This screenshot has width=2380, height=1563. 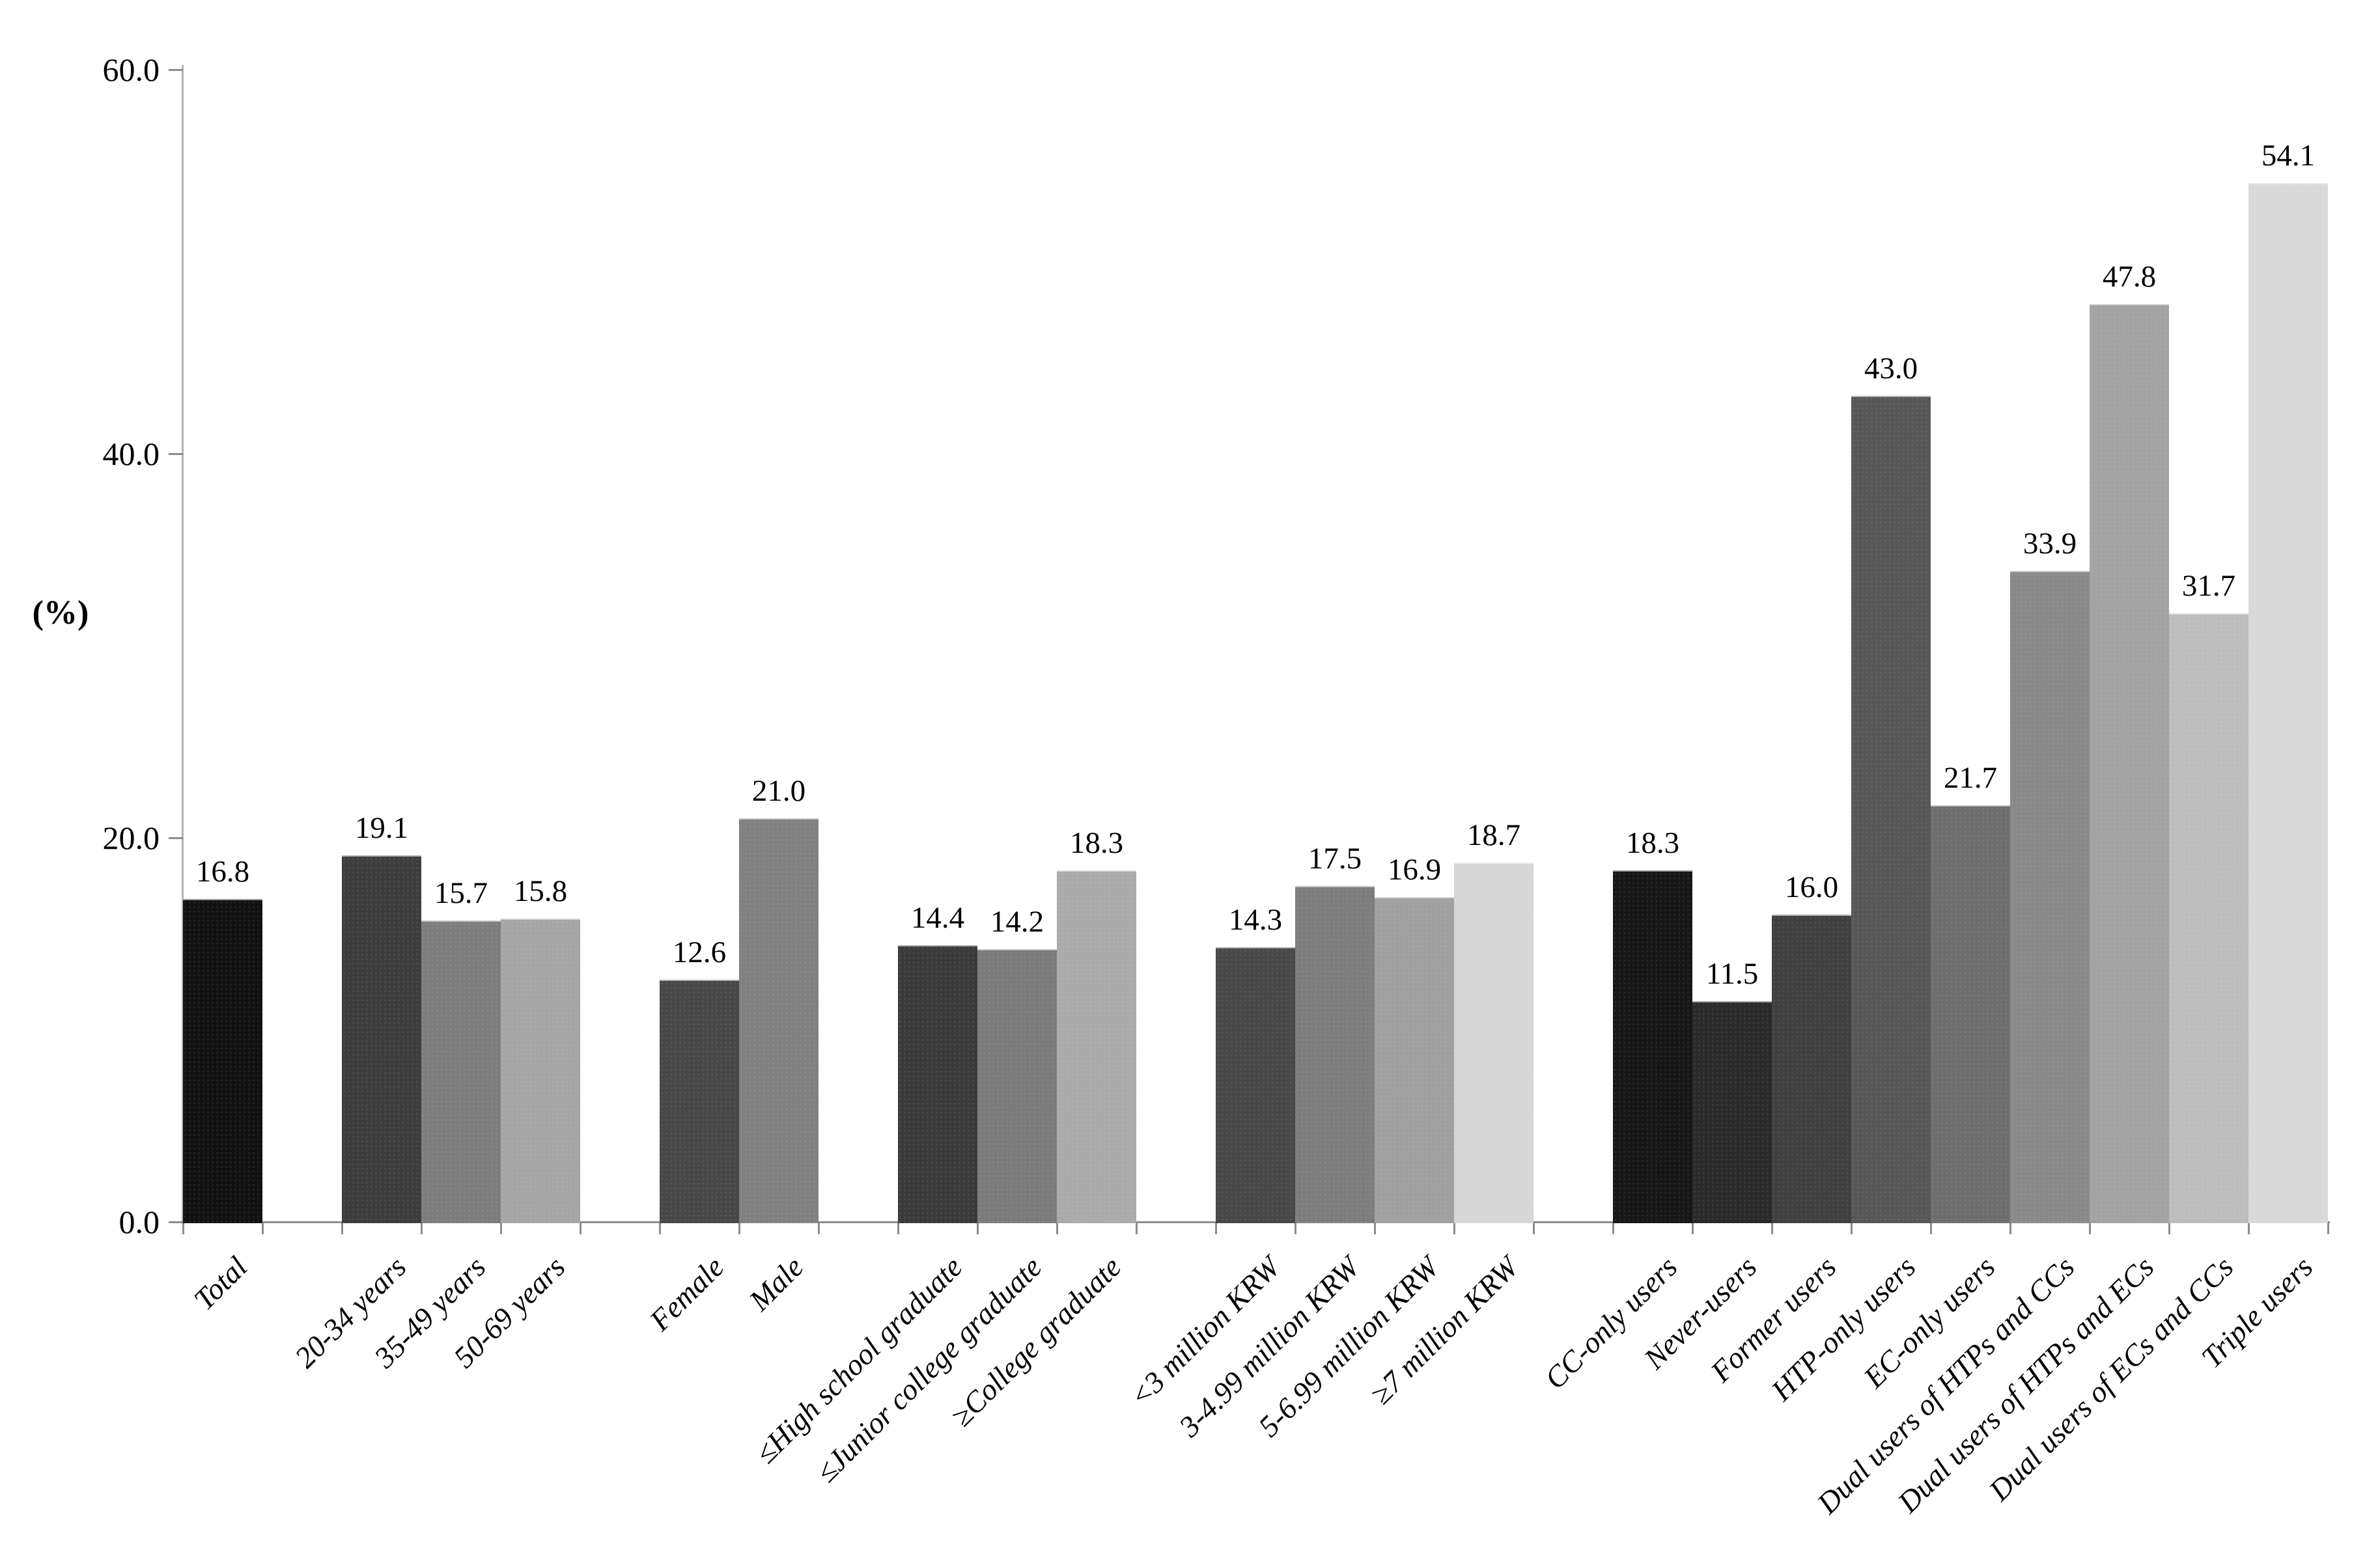 What do you see at coordinates (223, 872) in the screenshot?
I see `bar-value-label: 16.8` at bounding box center [223, 872].